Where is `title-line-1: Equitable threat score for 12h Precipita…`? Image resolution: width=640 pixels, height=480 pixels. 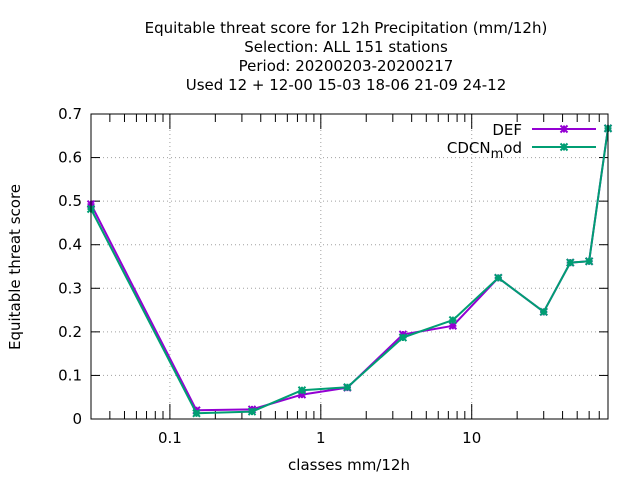
title-line-1: Equitable threat score for 12h Precipita… is located at coordinates (346, 28).